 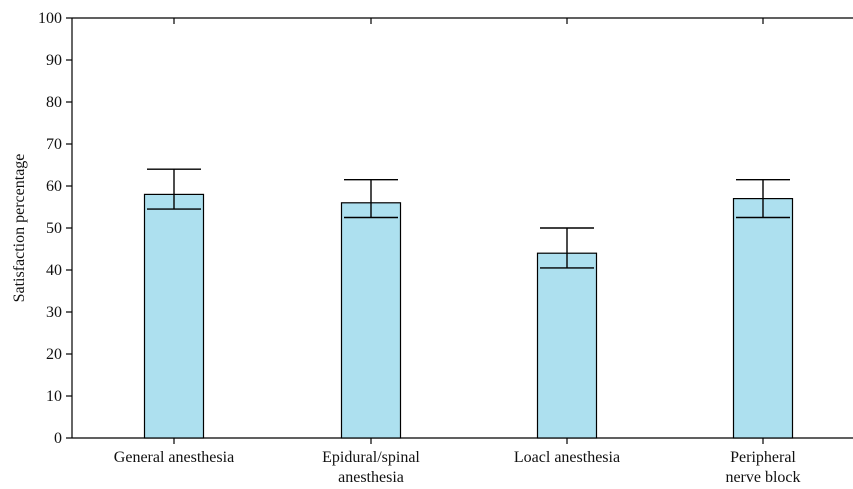 What do you see at coordinates (54, 270) in the screenshot?
I see `y-tick-label: 40` at bounding box center [54, 270].